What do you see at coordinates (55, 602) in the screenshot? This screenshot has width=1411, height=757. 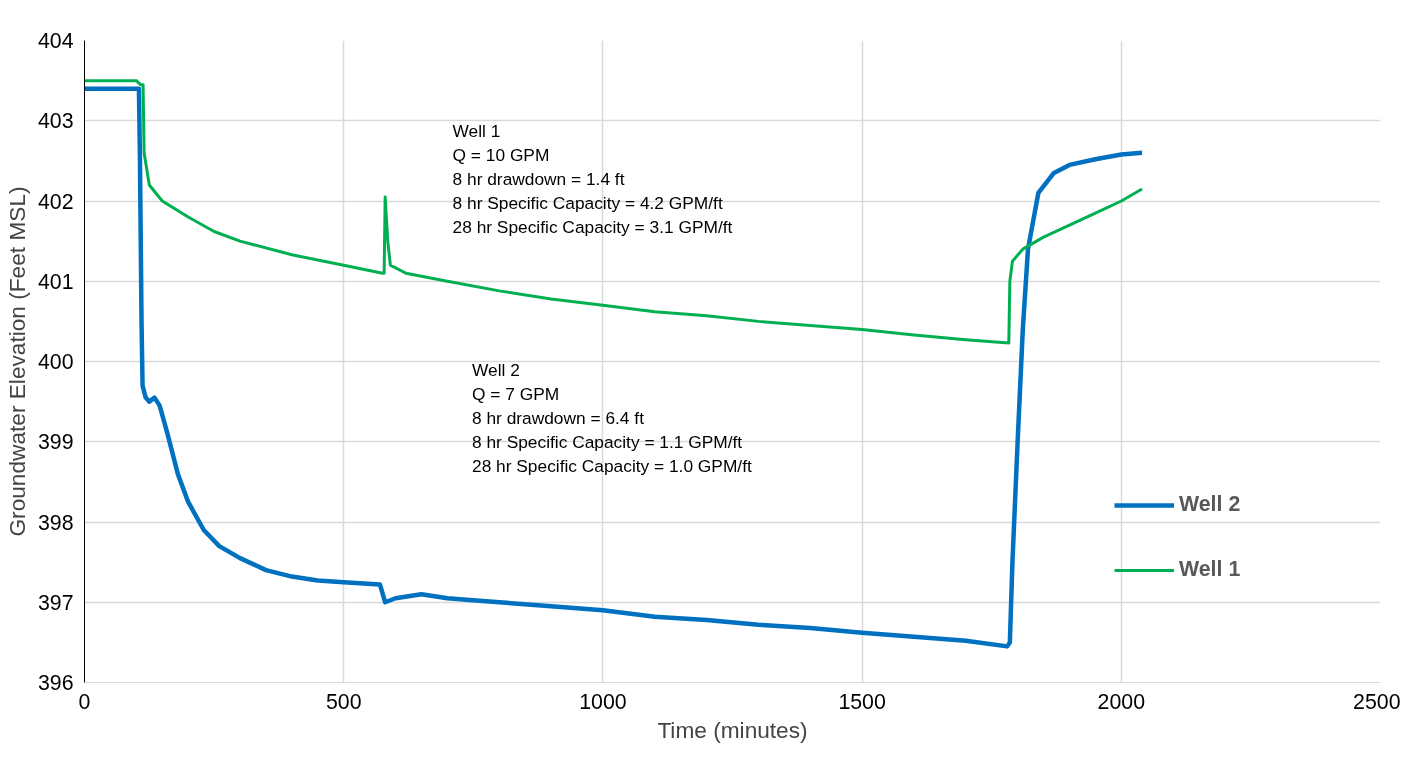 I see `y-tick-label: 397` at bounding box center [55, 602].